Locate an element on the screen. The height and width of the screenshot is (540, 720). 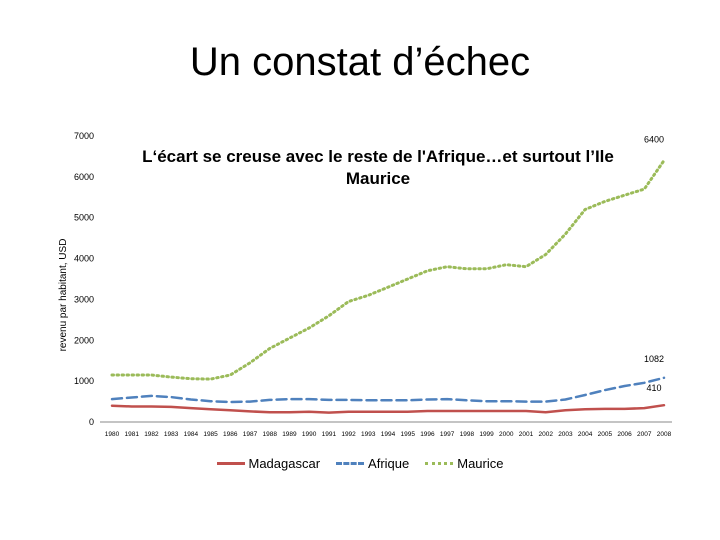
x-tick-label: 1994 is located at coordinates (388, 434).